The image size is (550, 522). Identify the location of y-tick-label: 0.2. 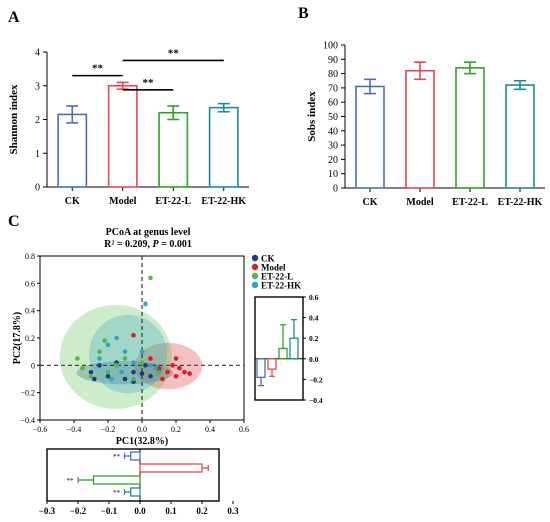
(30, 338).